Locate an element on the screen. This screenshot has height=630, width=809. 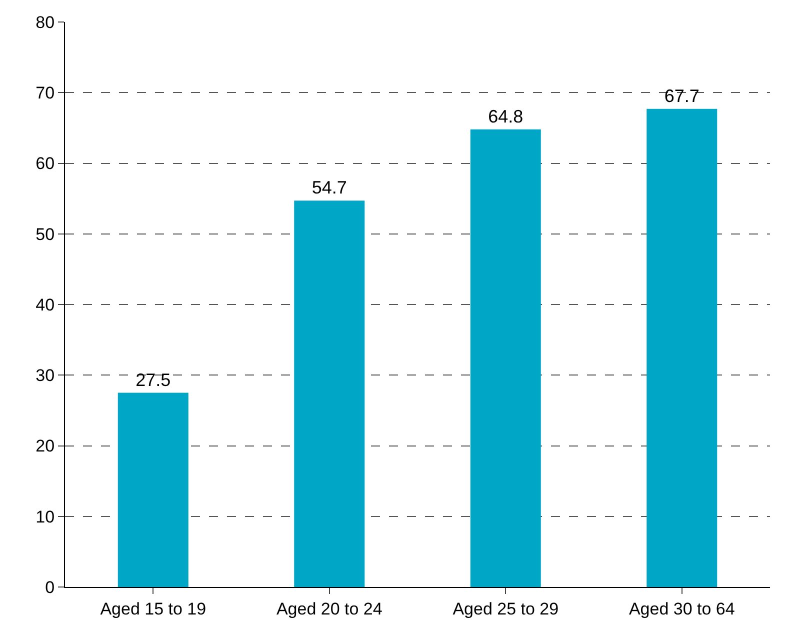
y-tick-label: 70 is located at coordinates (45, 93).